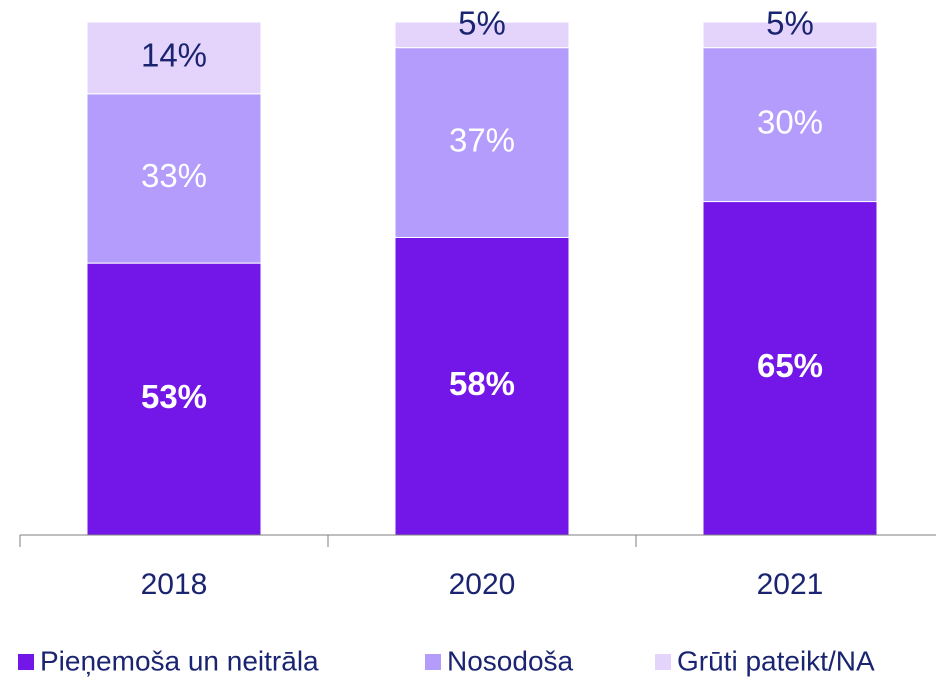 Image resolution: width=936 pixels, height=681 pixels. I want to click on data-label: 53%, so click(174, 396).